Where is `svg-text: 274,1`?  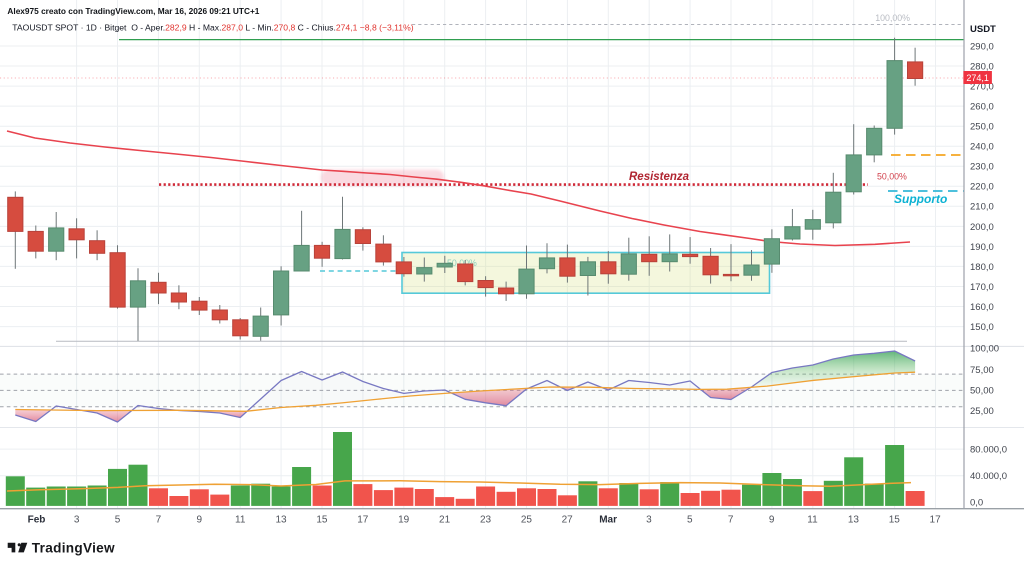
svg-text: 274,1 is located at coordinates (977, 78).